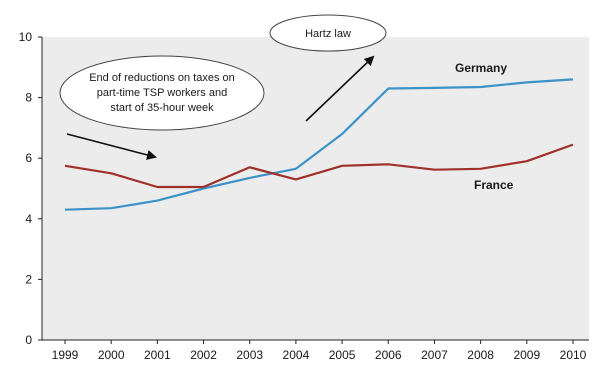 This screenshot has width=597, height=365. Describe the element at coordinates (494, 185) in the screenshot. I see `series-label-france: France` at that location.